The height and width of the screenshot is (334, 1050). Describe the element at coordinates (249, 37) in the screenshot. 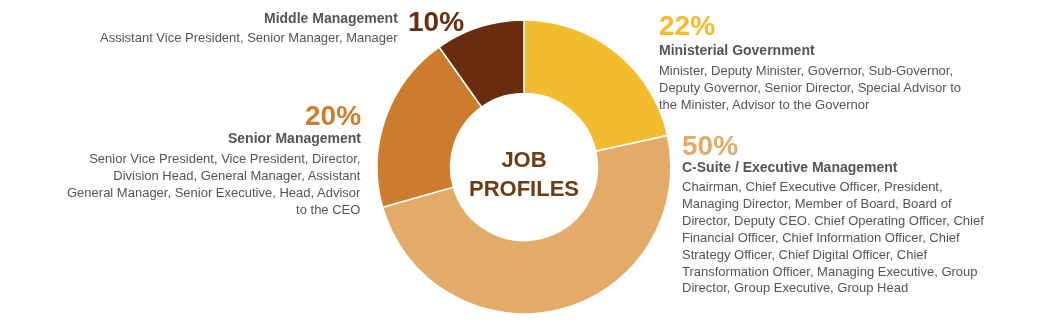

I see `text: Assistant Vice President, Senior Manager, Manager` at that location.